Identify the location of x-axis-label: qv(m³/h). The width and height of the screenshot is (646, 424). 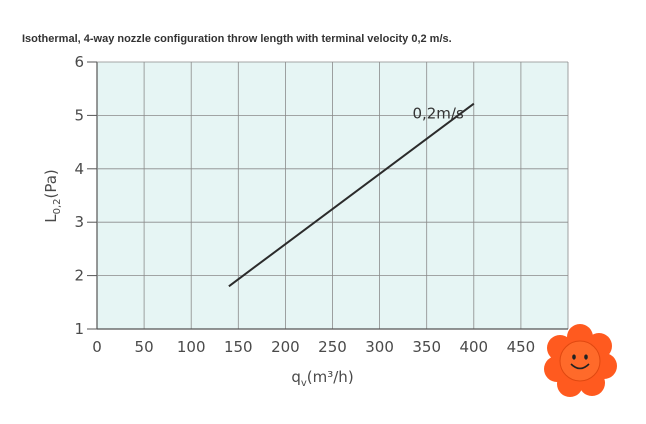
(322, 378).